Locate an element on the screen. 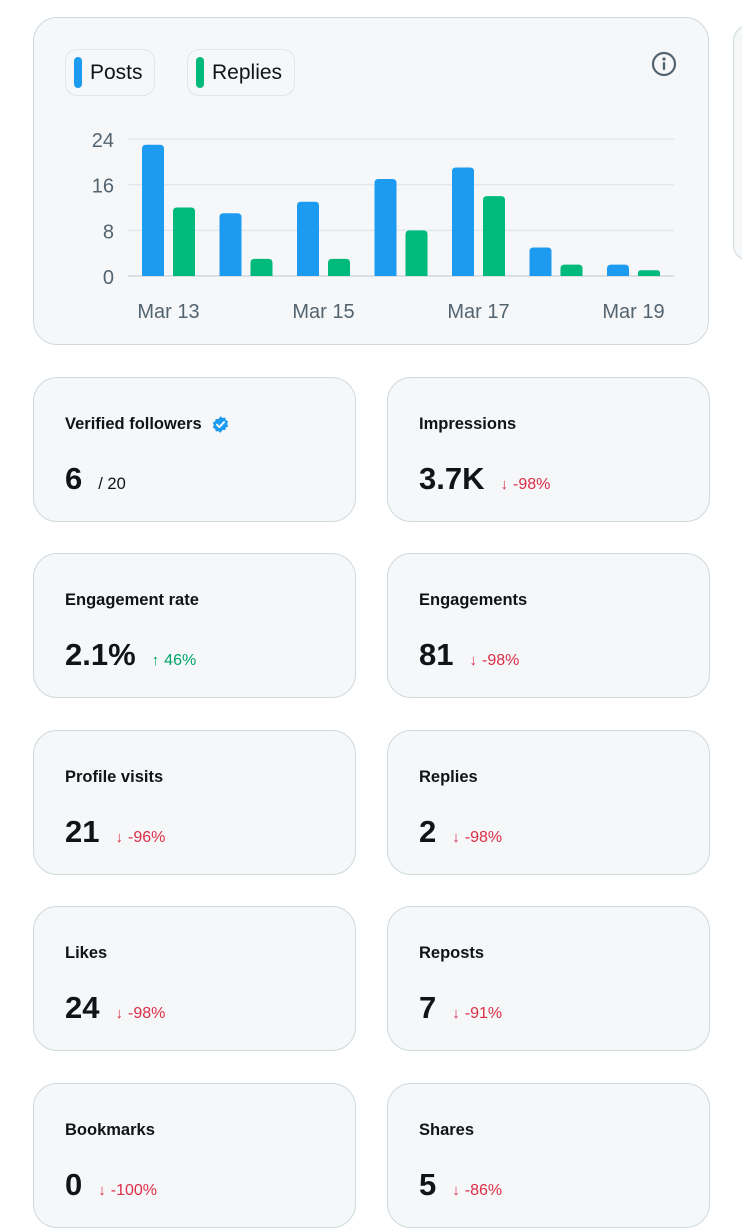  replies-swatch is located at coordinates (200, 72).